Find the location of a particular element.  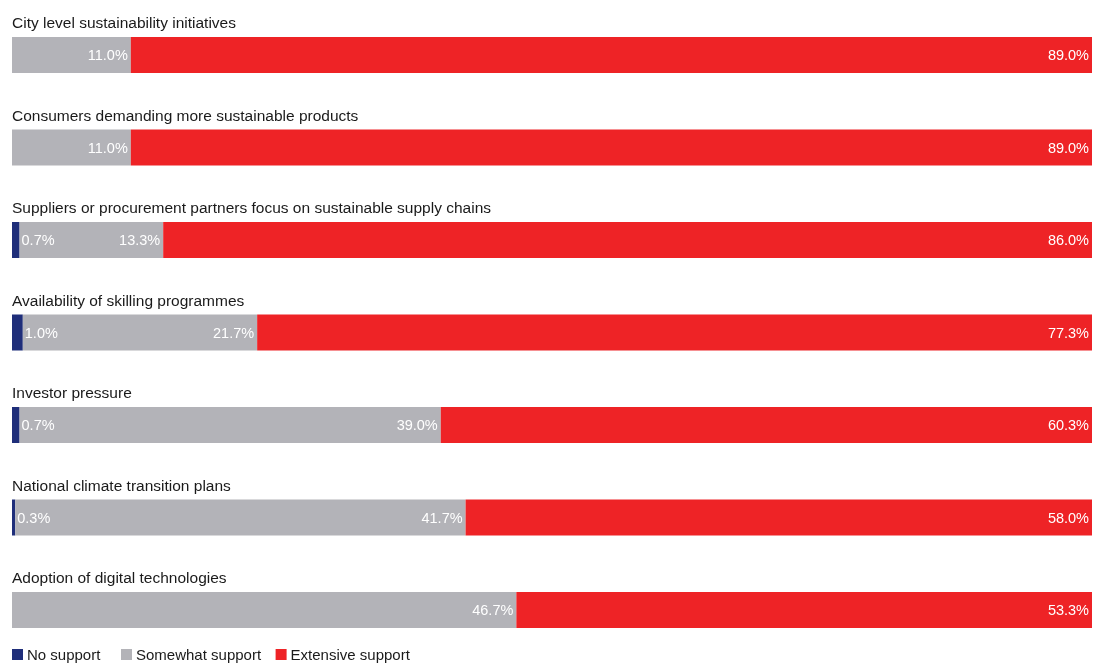

y-tick-label: Adoption of digital technologies is located at coordinates (119, 577).